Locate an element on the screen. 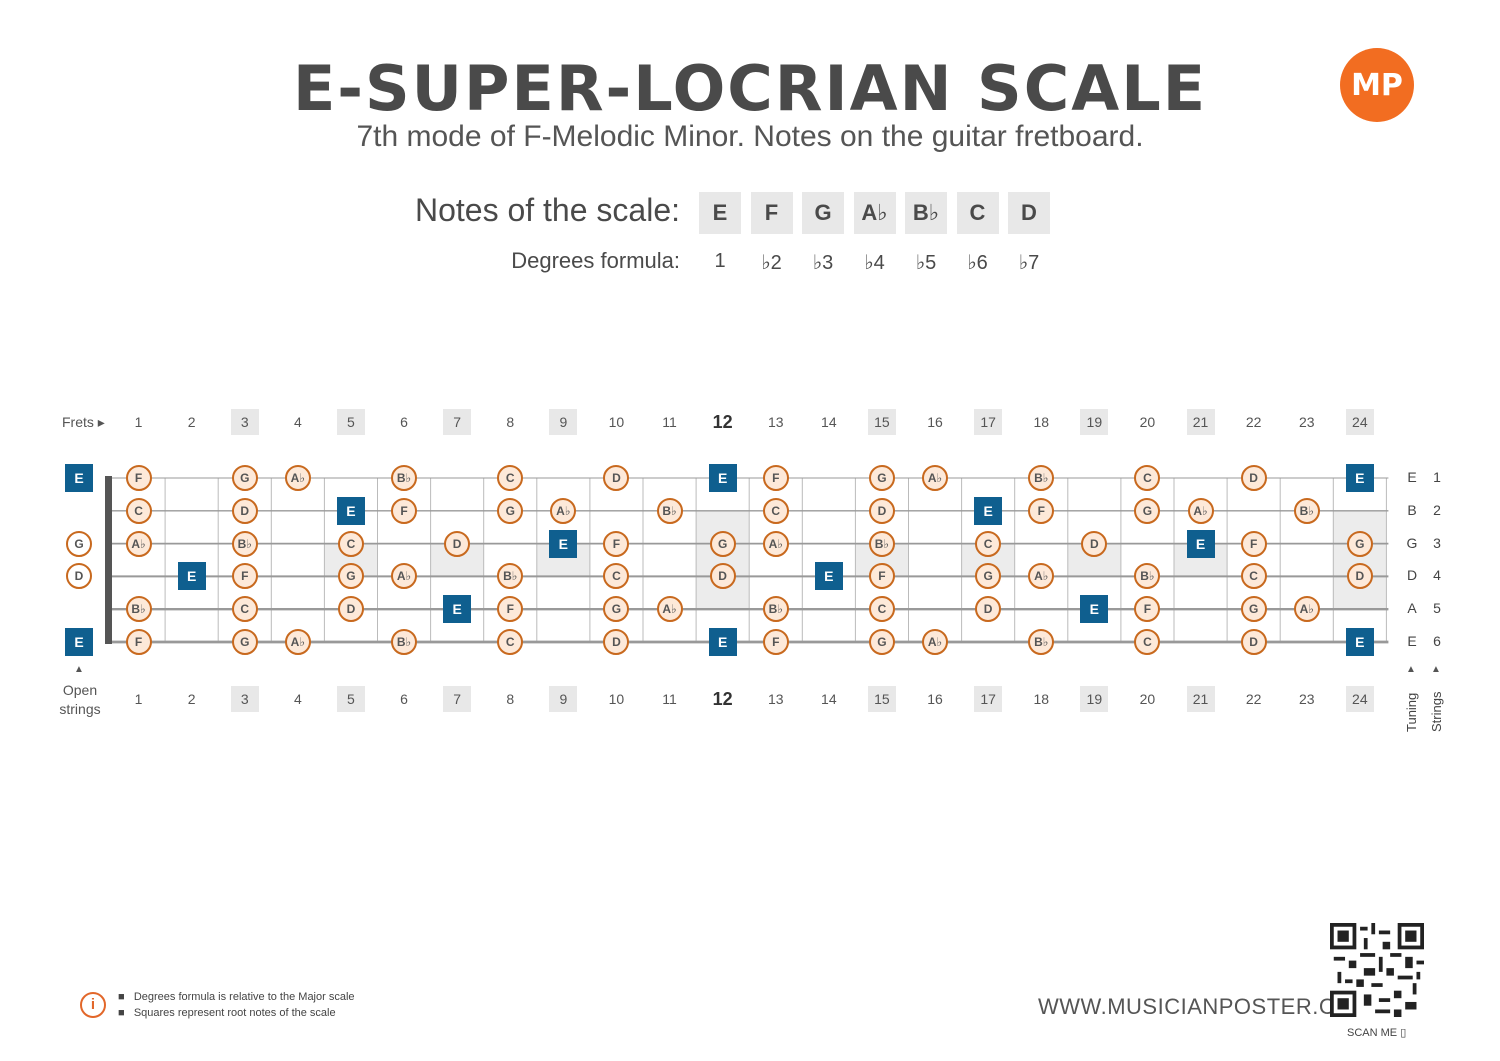 The image size is (1500, 1061). scan-me-label: SCAN ME ▯ is located at coordinates (1376, 1032).